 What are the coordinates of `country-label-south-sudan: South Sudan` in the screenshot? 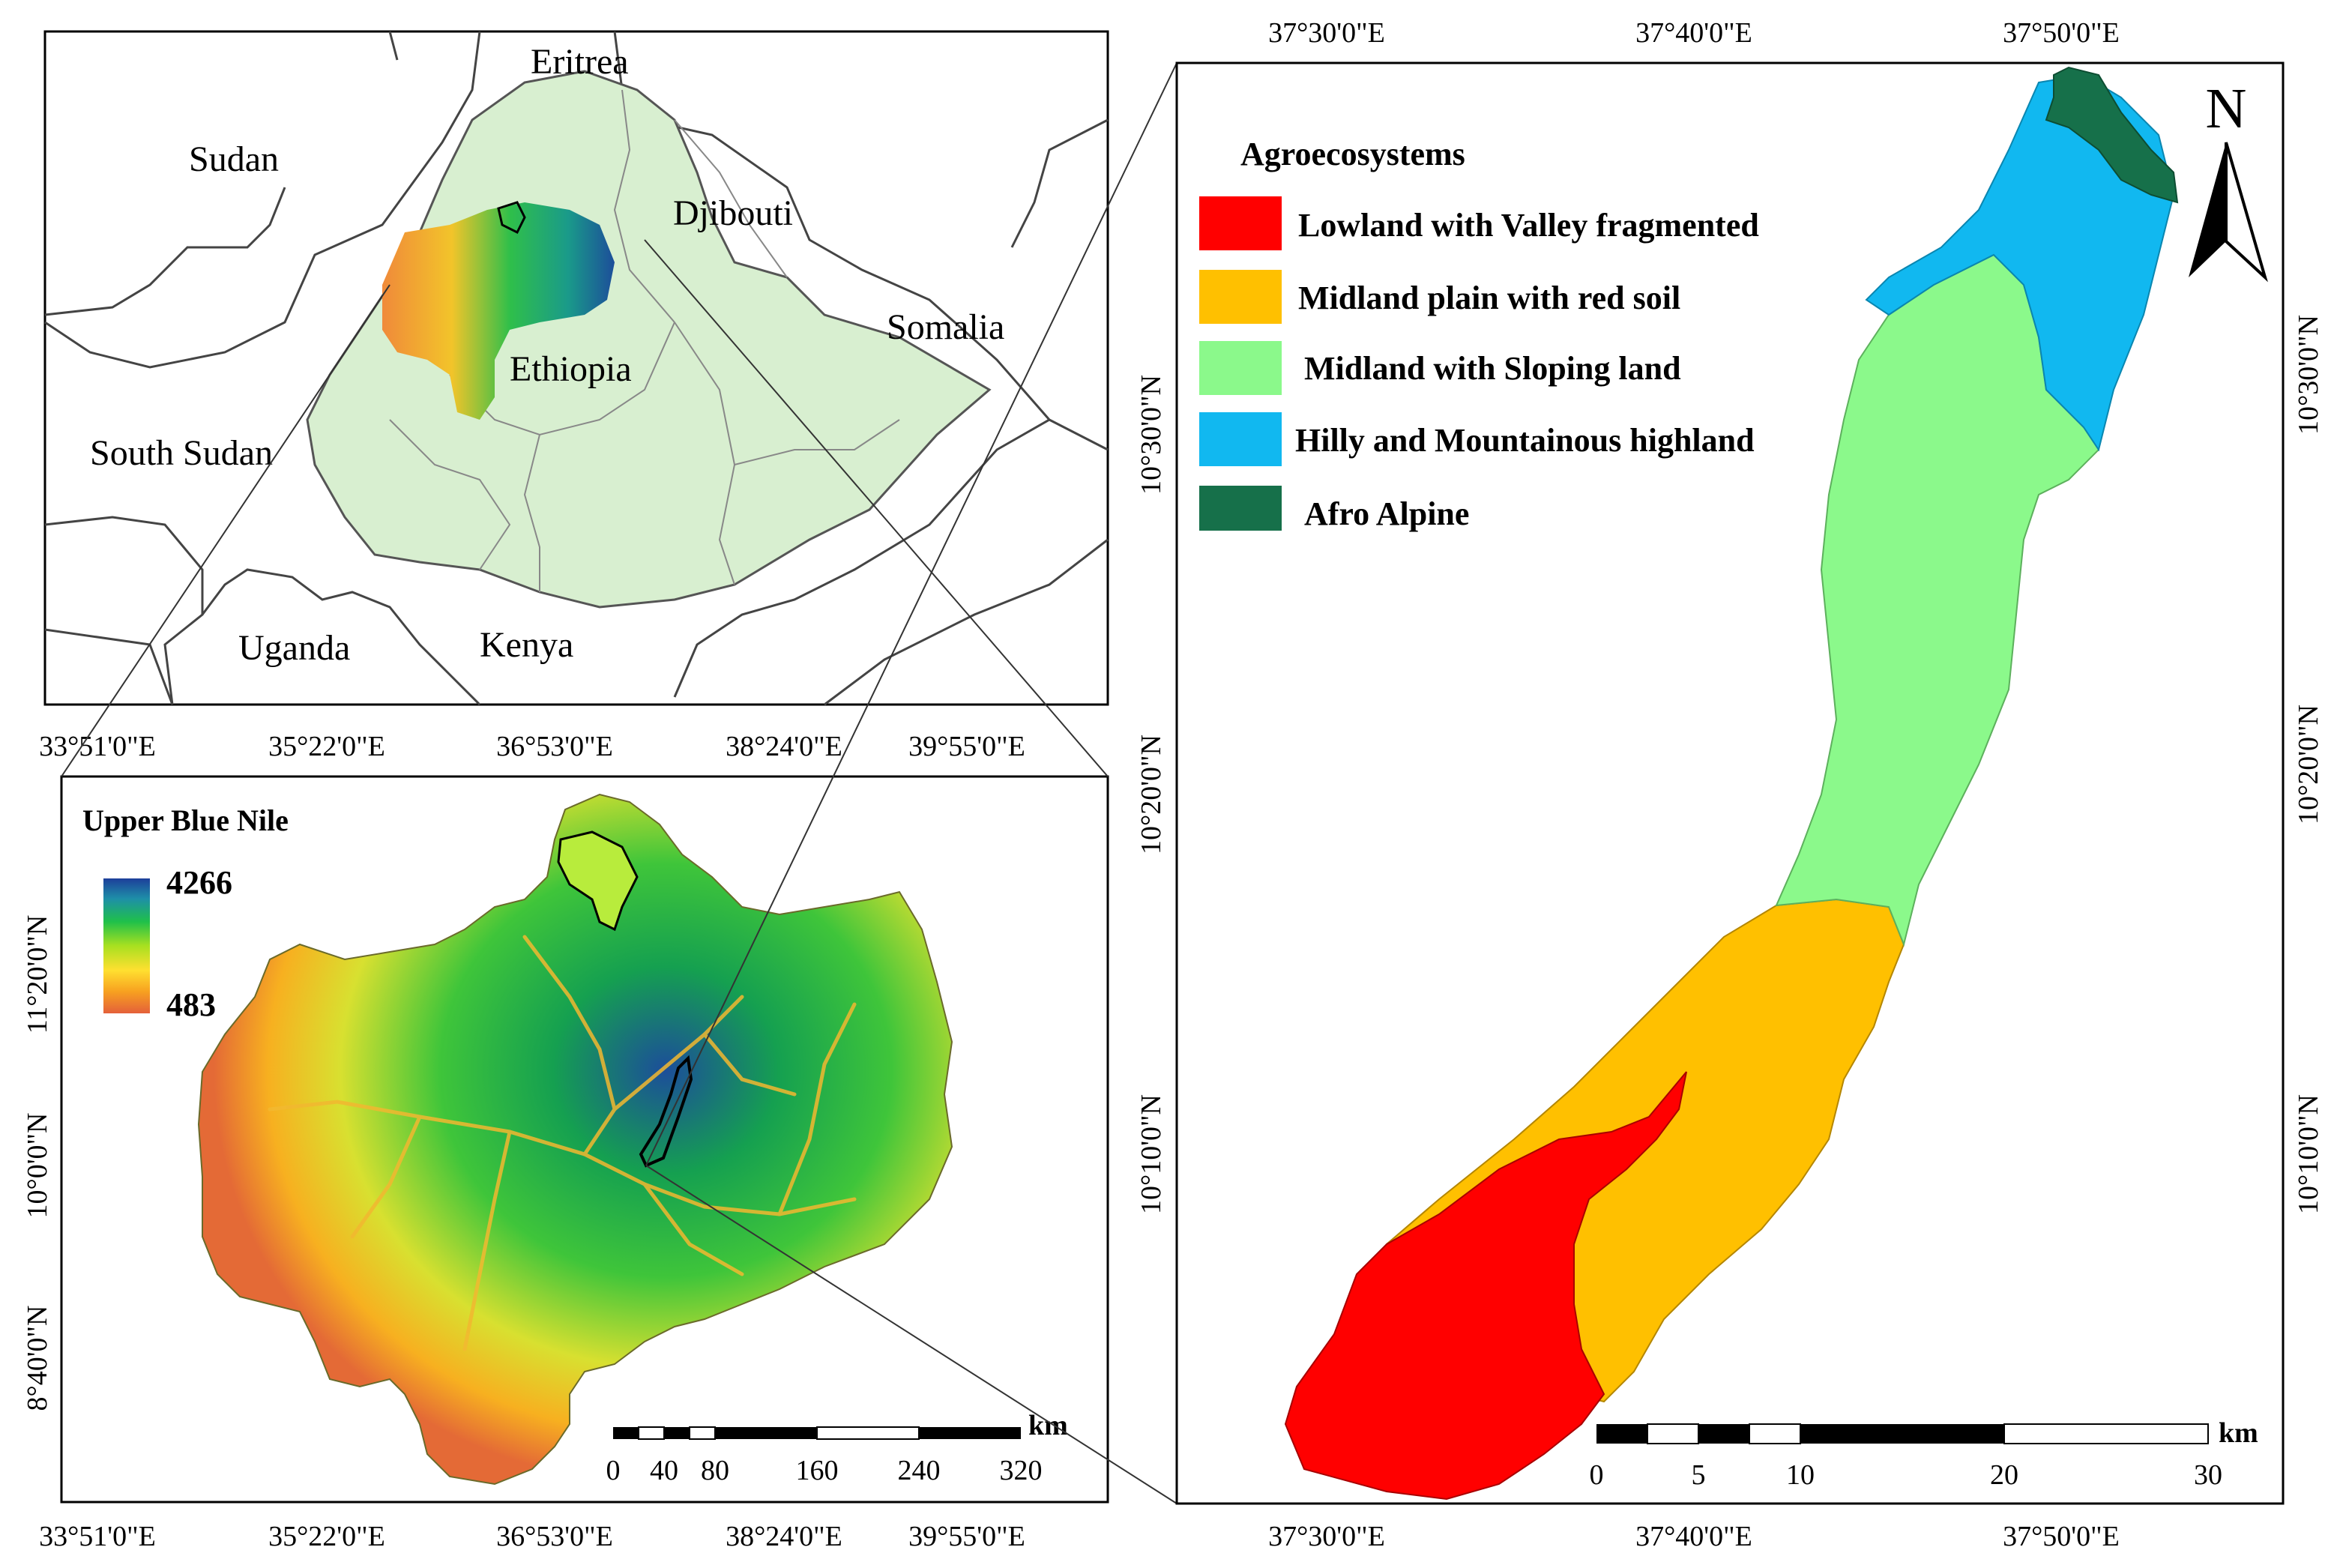 It's located at (181, 453).